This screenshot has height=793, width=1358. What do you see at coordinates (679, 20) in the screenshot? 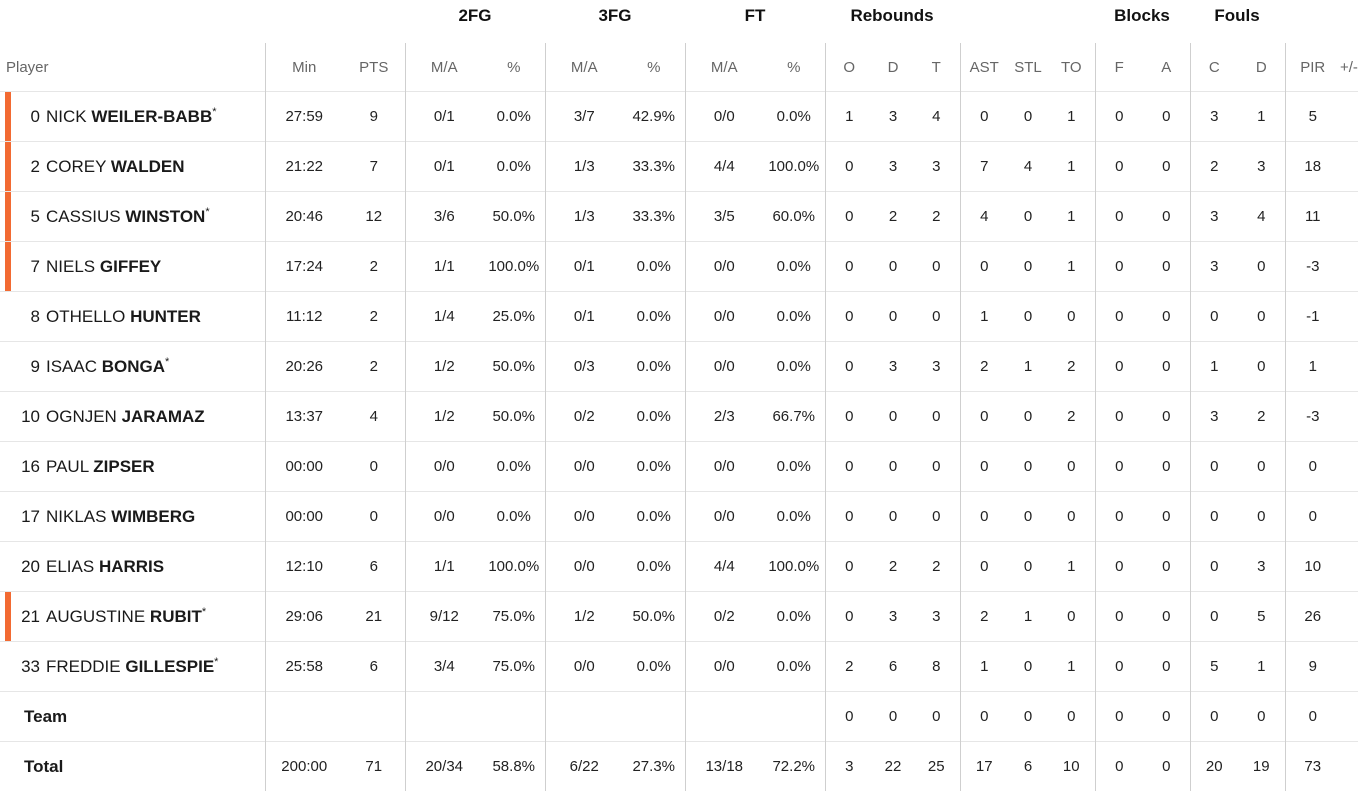
I see `column-group-header-row: 2FG 3FG FT Rebounds Blocks Fouls` at bounding box center [679, 20].